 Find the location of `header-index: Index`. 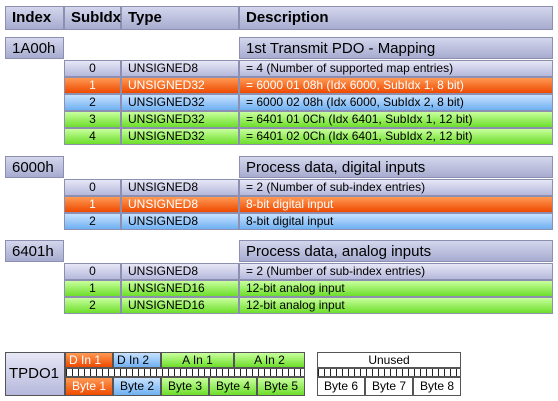

header-index: Index is located at coordinates (34, 18).